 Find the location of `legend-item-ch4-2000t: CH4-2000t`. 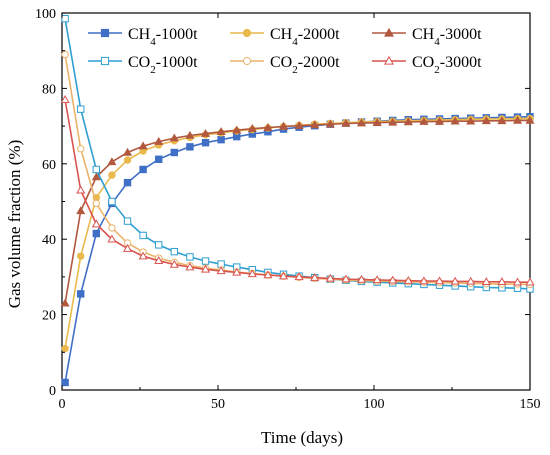

legend-item-ch4-2000t: CH4-2000t is located at coordinates (285, 37).